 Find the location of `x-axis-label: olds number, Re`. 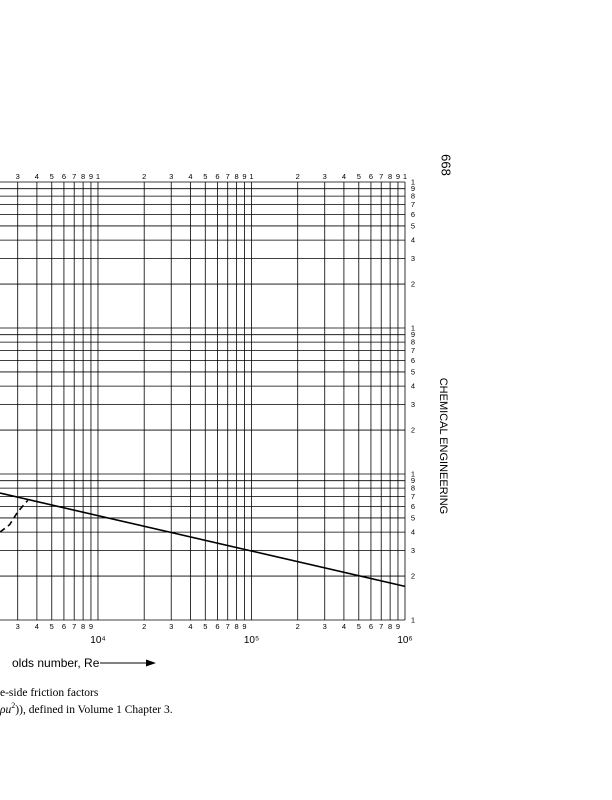

x-axis-label: olds number, Re is located at coordinates (56, 663).